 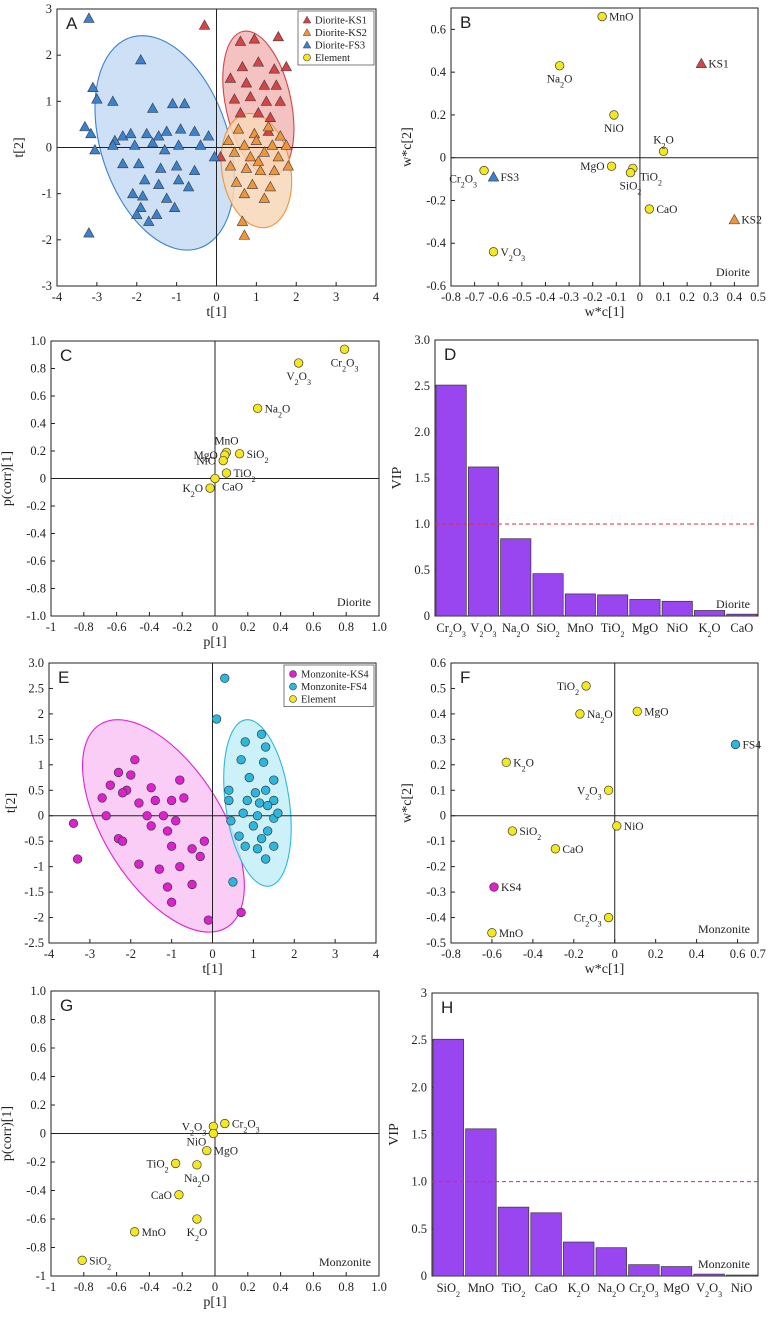 I want to click on category-label: Na2O, so click(x=516, y=630).